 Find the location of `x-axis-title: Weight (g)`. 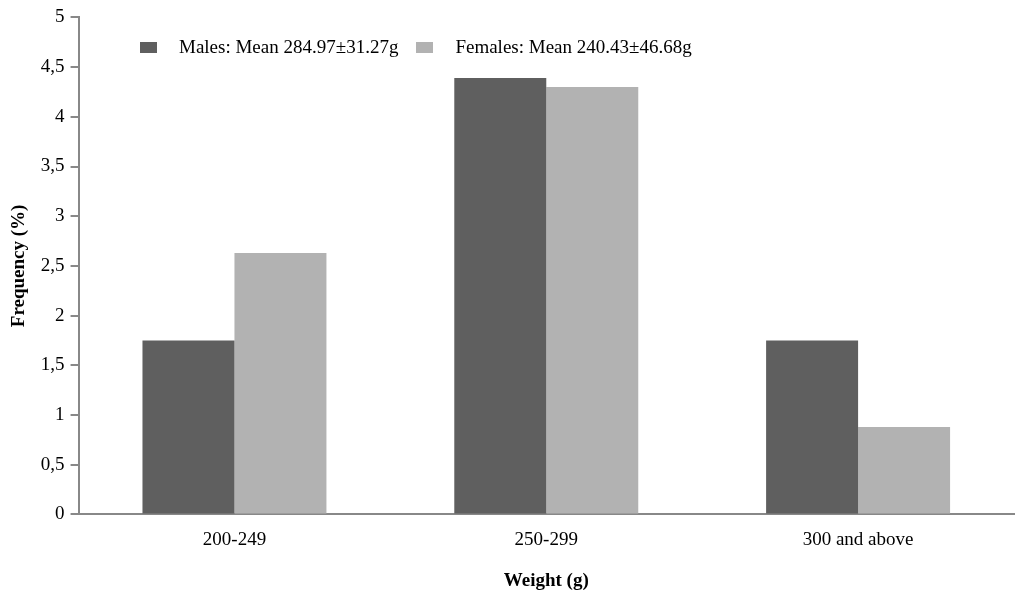

x-axis-title: Weight (g) is located at coordinates (546, 579).